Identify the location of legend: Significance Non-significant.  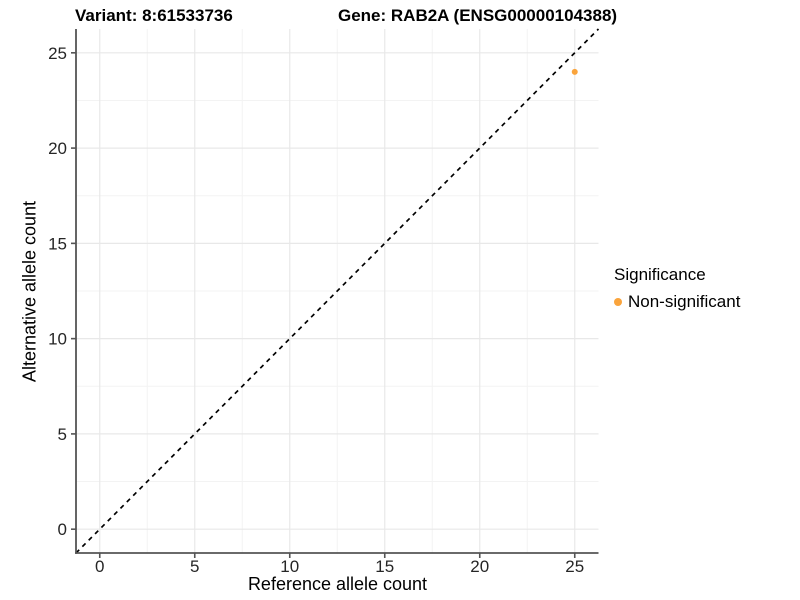
(677, 288).